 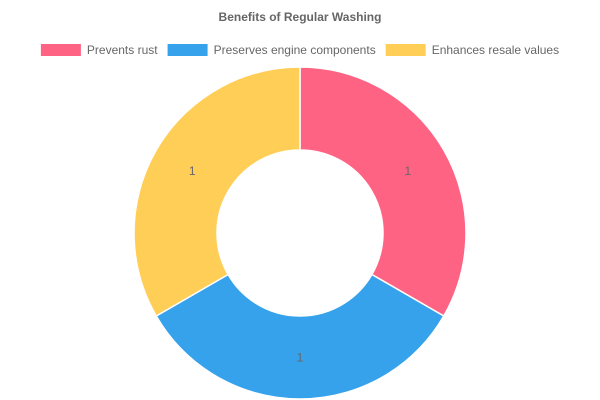 What do you see at coordinates (407, 171) in the screenshot?
I see `data-label-prevents-rust: 1` at bounding box center [407, 171].